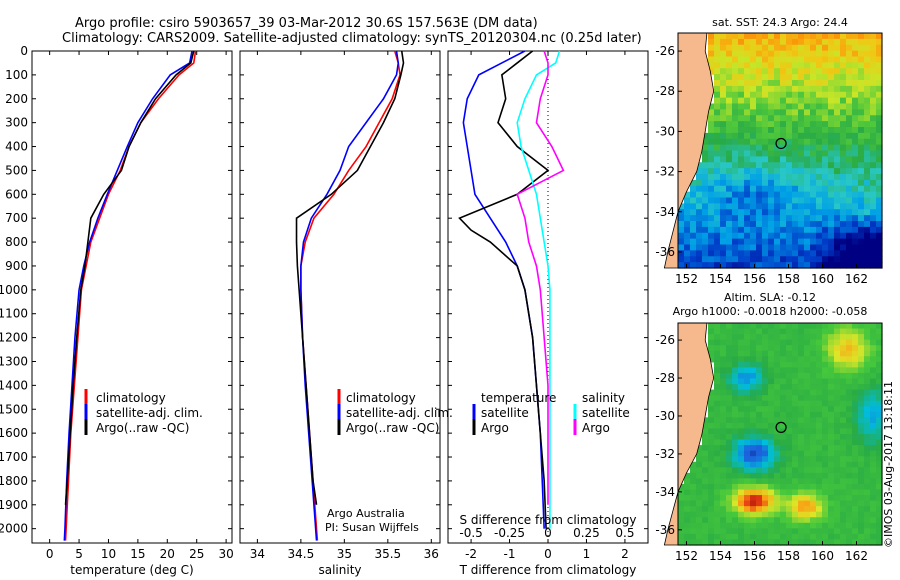  What do you see at coordinates (50, 554) in the screenshot?
I see `x-tick-label: 0` at bounding box center [50, 554].